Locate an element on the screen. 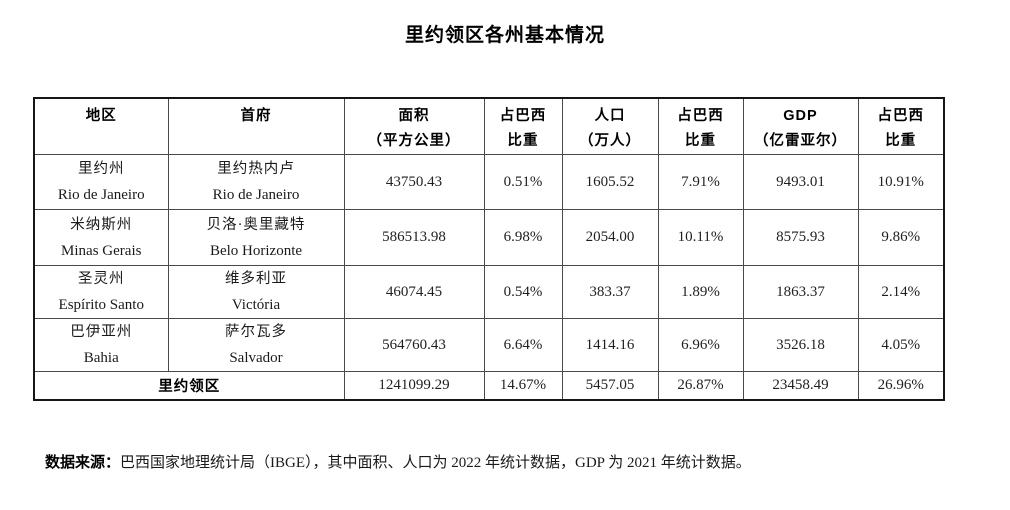  cell-gdp-share: 10.91% is located at coordinates (901, 182).